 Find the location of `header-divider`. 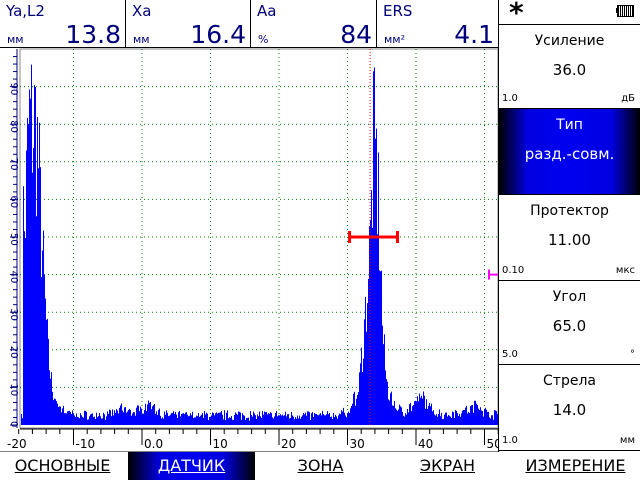

header-divider is located at coordinates (249, 47).